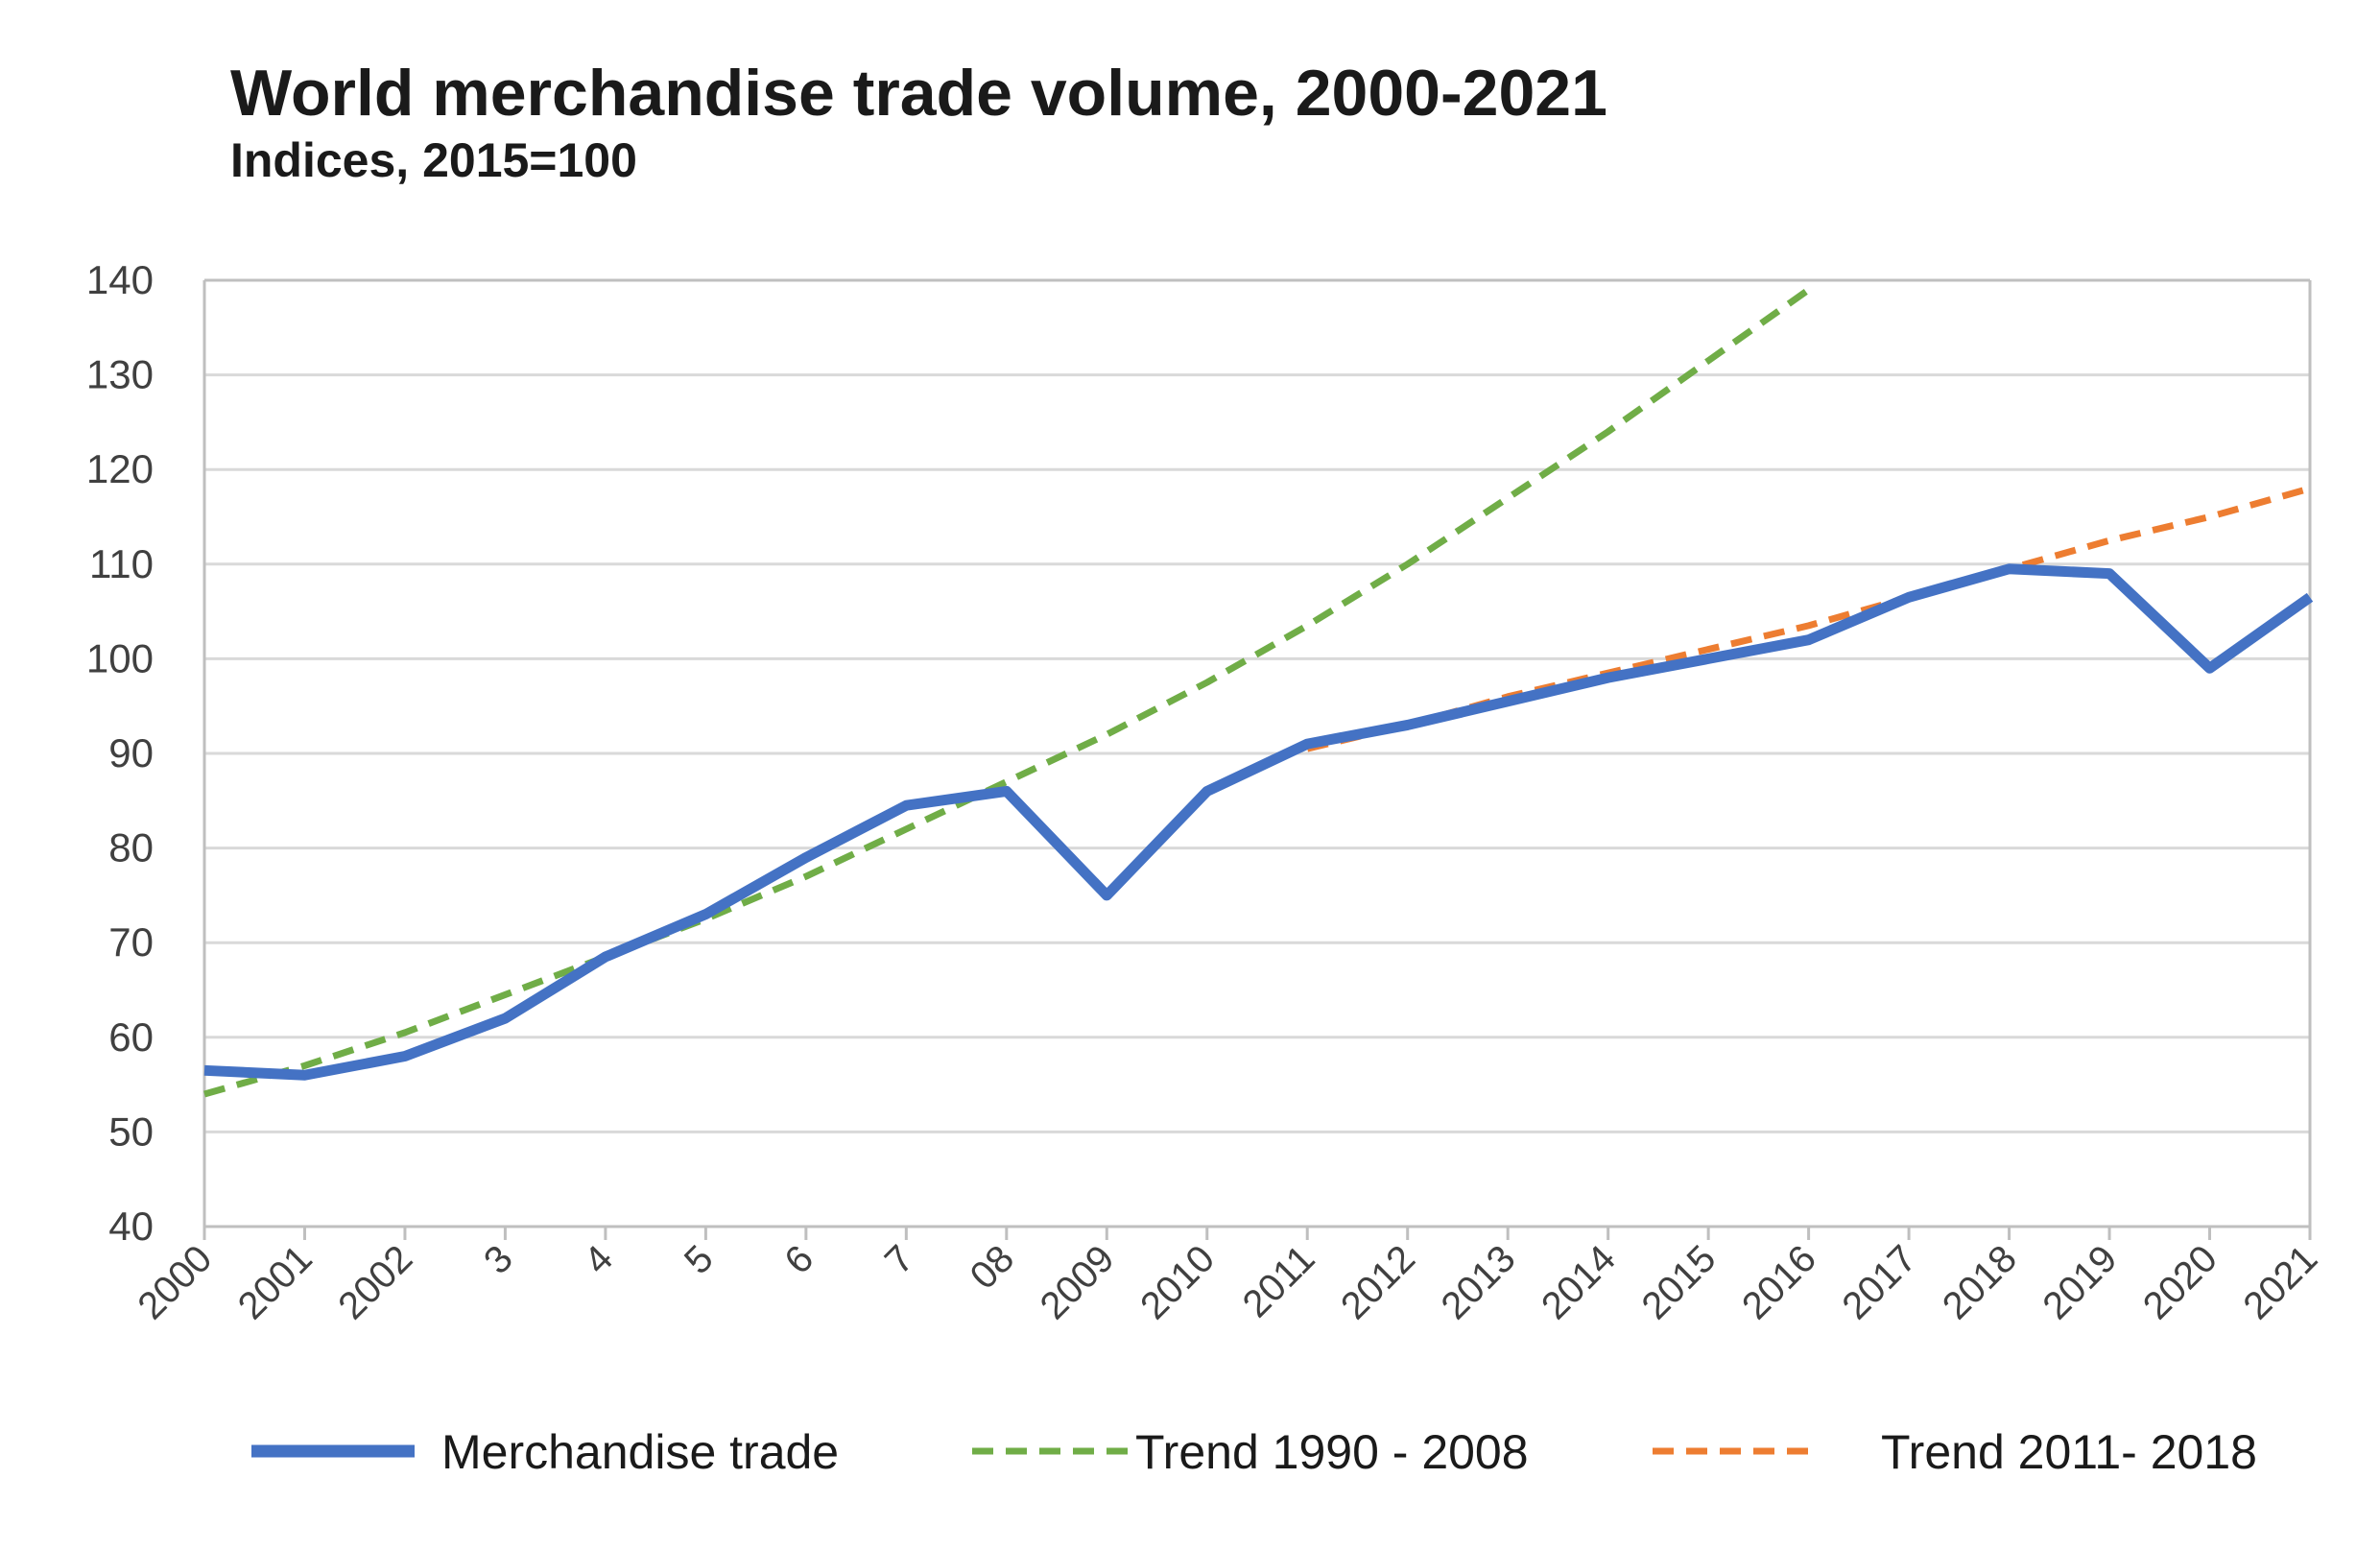 The image size is (2380, 1550). Describe the element at coordinates (131, 1037) in the screenshot. I see `y-tick-label: 60` at that location.